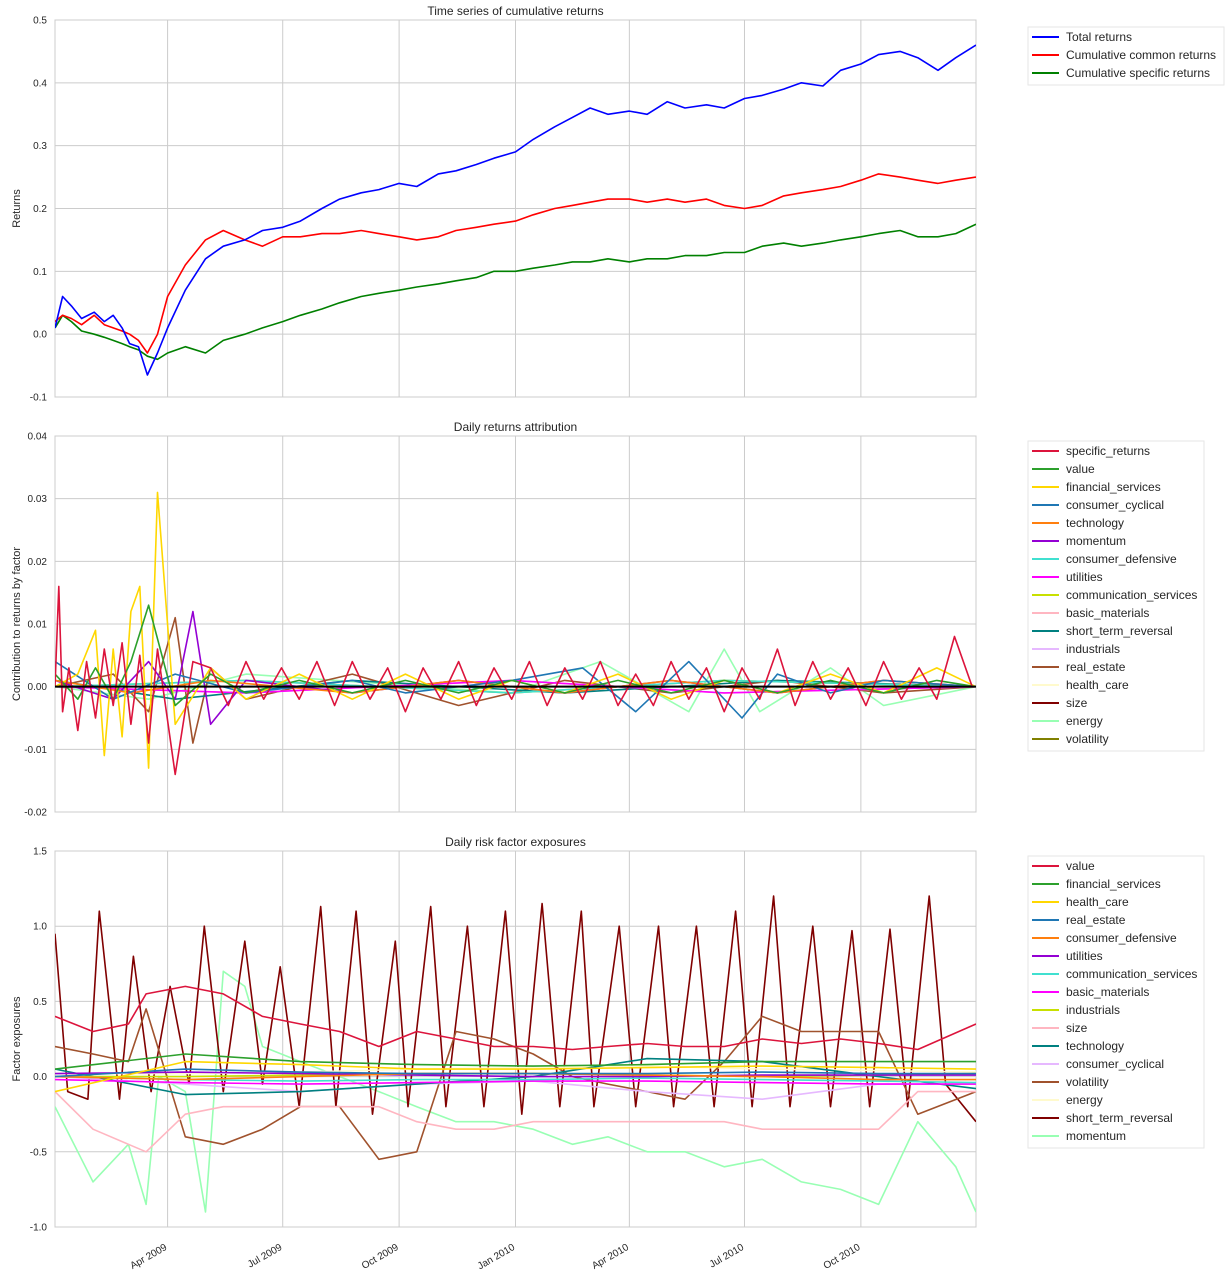 Image resolution: width=1229 pixels, height=1276 pixels. Describe the element at coordinates (1108, 451) in the screenshot. I see `legend-label: specific_returns` at that location.